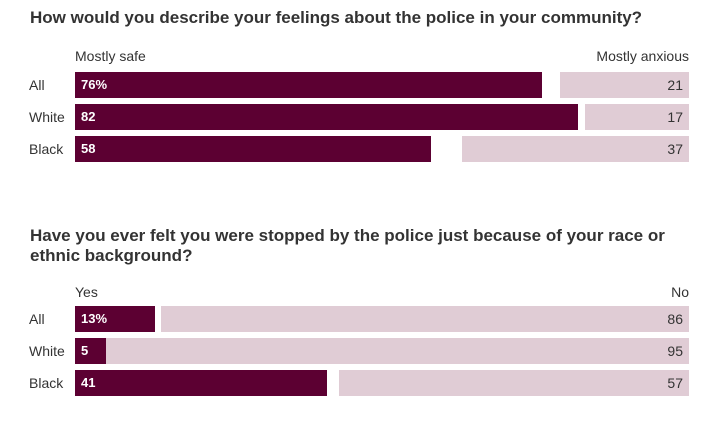  Describe the element at coordinates (675, 149) in the screenshot. I see `value-label: 37` at that location.